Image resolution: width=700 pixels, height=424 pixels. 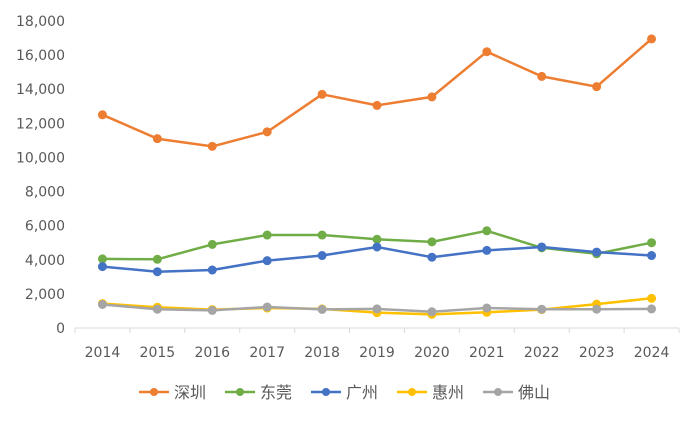 I want to click on x-tick-label: 2017, so click(x=267, y=353).